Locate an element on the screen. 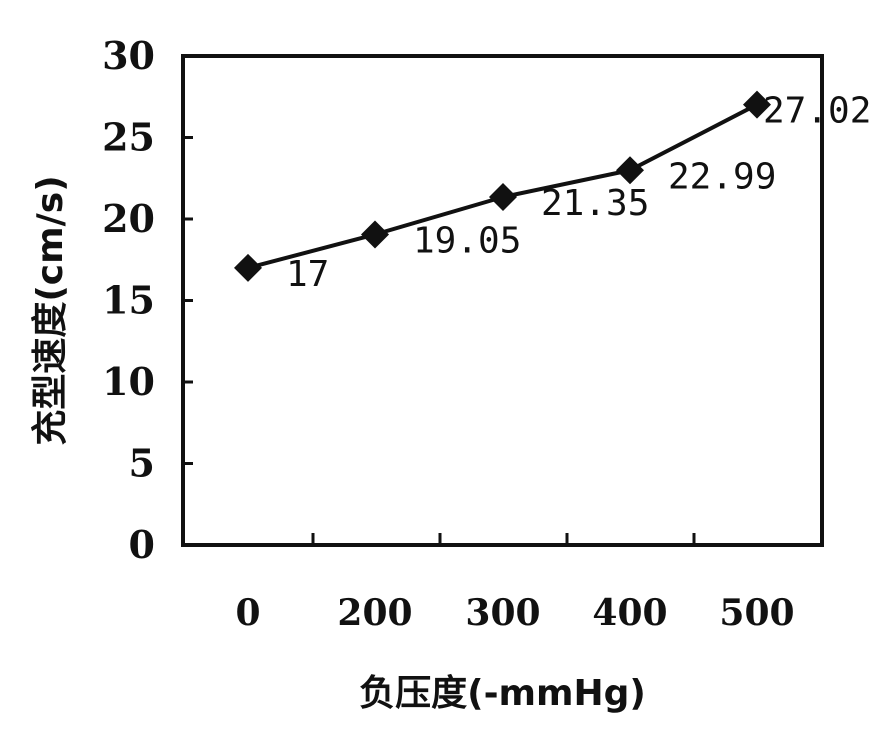  data-label: 27.02 is located at coordinates (817, 111).